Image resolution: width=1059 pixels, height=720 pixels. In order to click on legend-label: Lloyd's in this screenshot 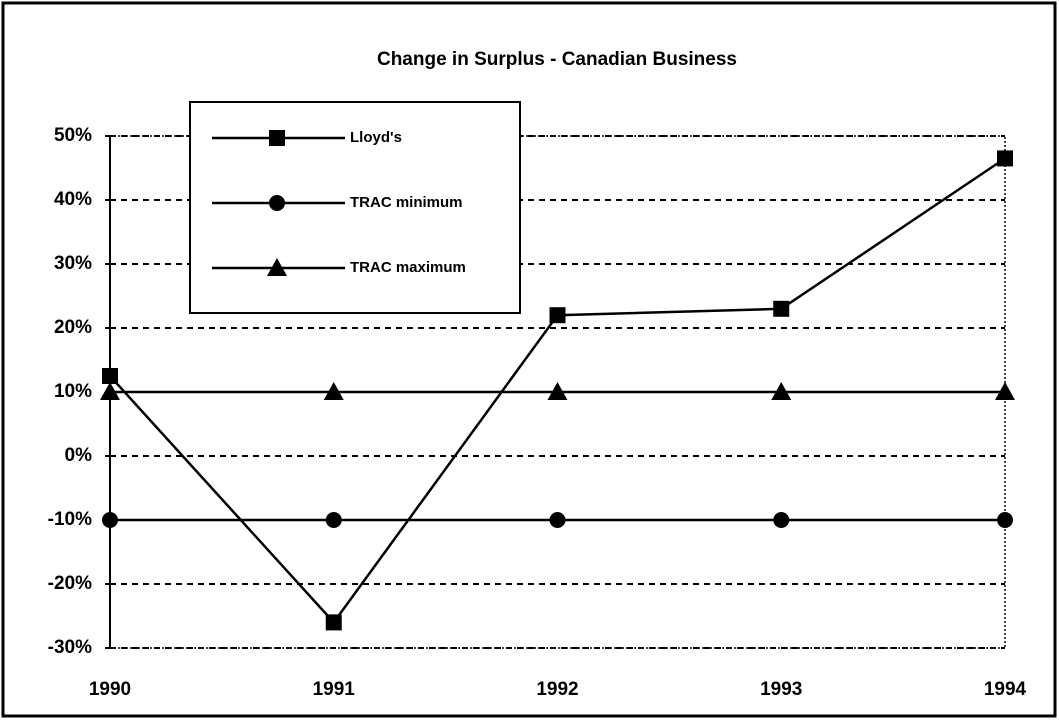, I will do `click(376, 137)`.